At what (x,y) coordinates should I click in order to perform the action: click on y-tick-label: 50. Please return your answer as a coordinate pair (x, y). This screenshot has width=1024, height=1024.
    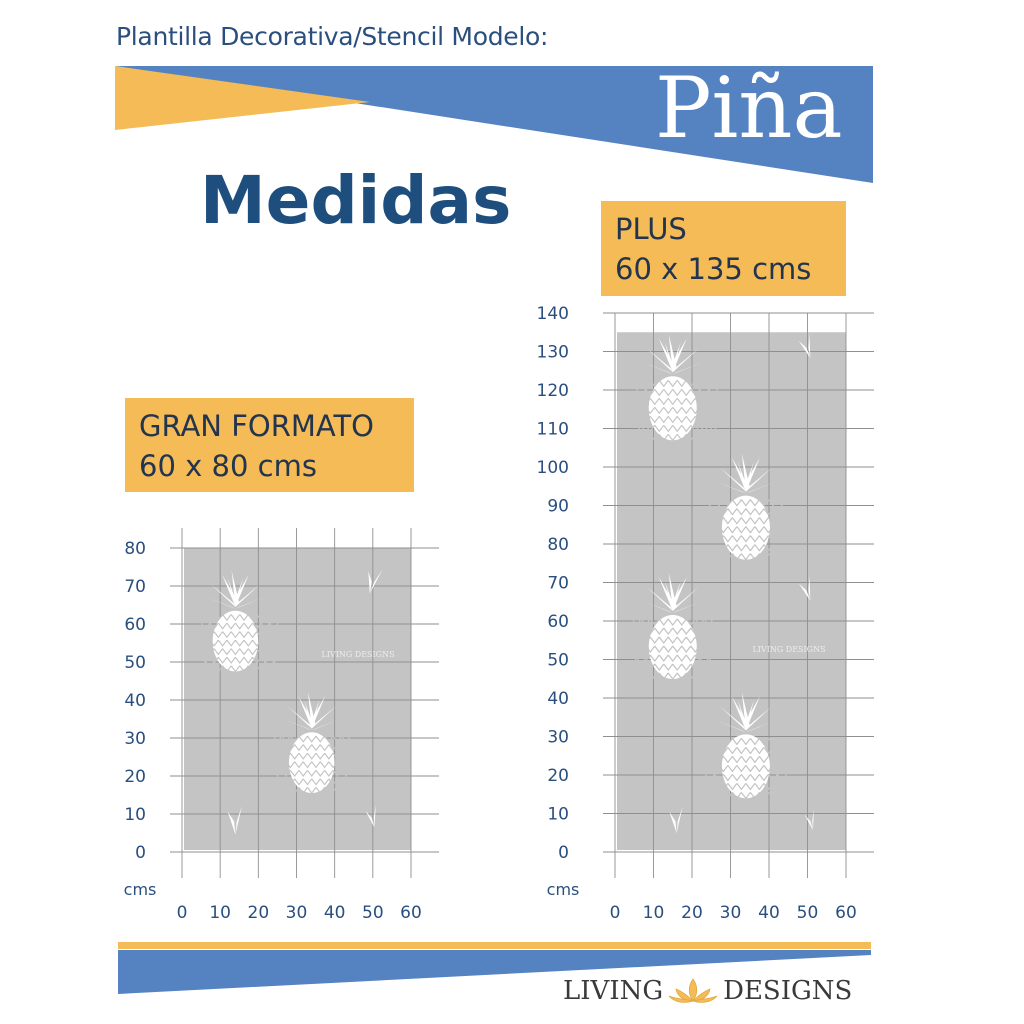
    Looking at the image, I should click on (135, 663).